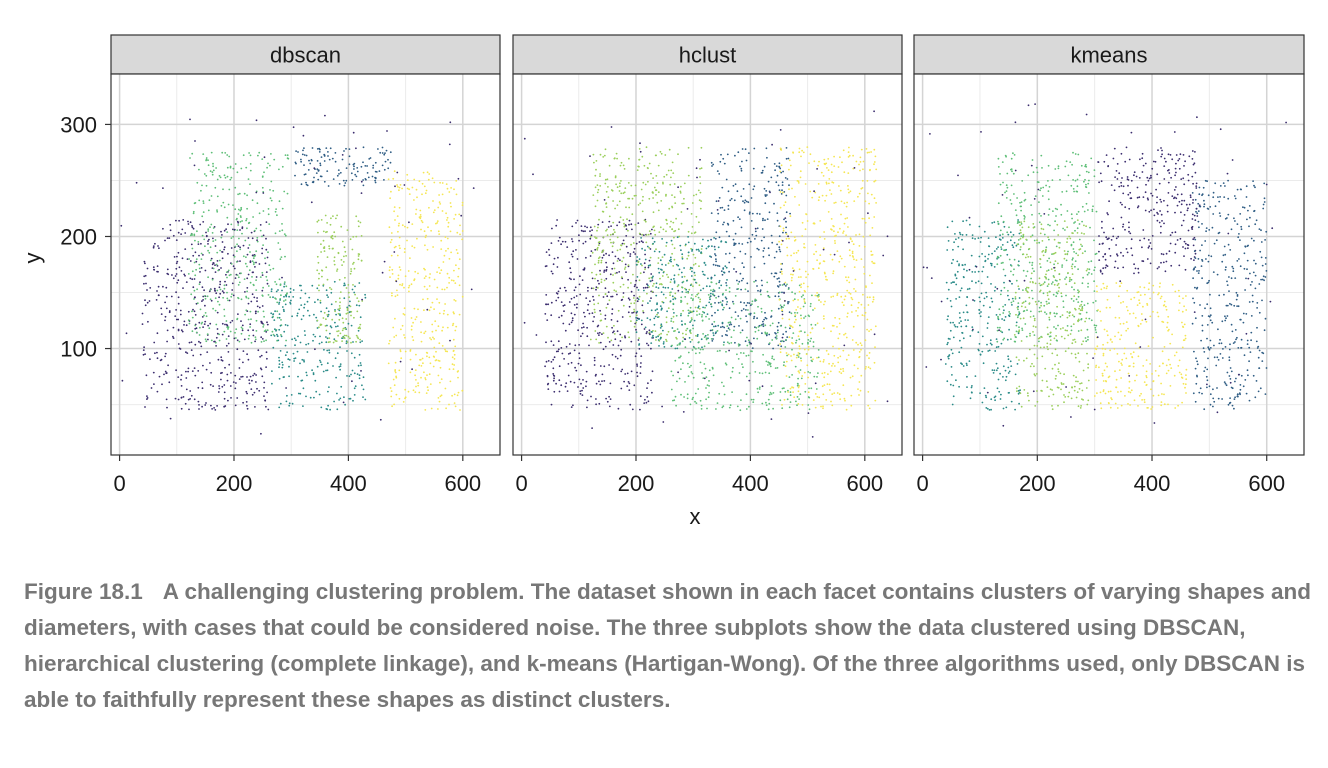  Describe the element at coordinates (425, 290) in the screenshot. I see `cluster-points` at that location.